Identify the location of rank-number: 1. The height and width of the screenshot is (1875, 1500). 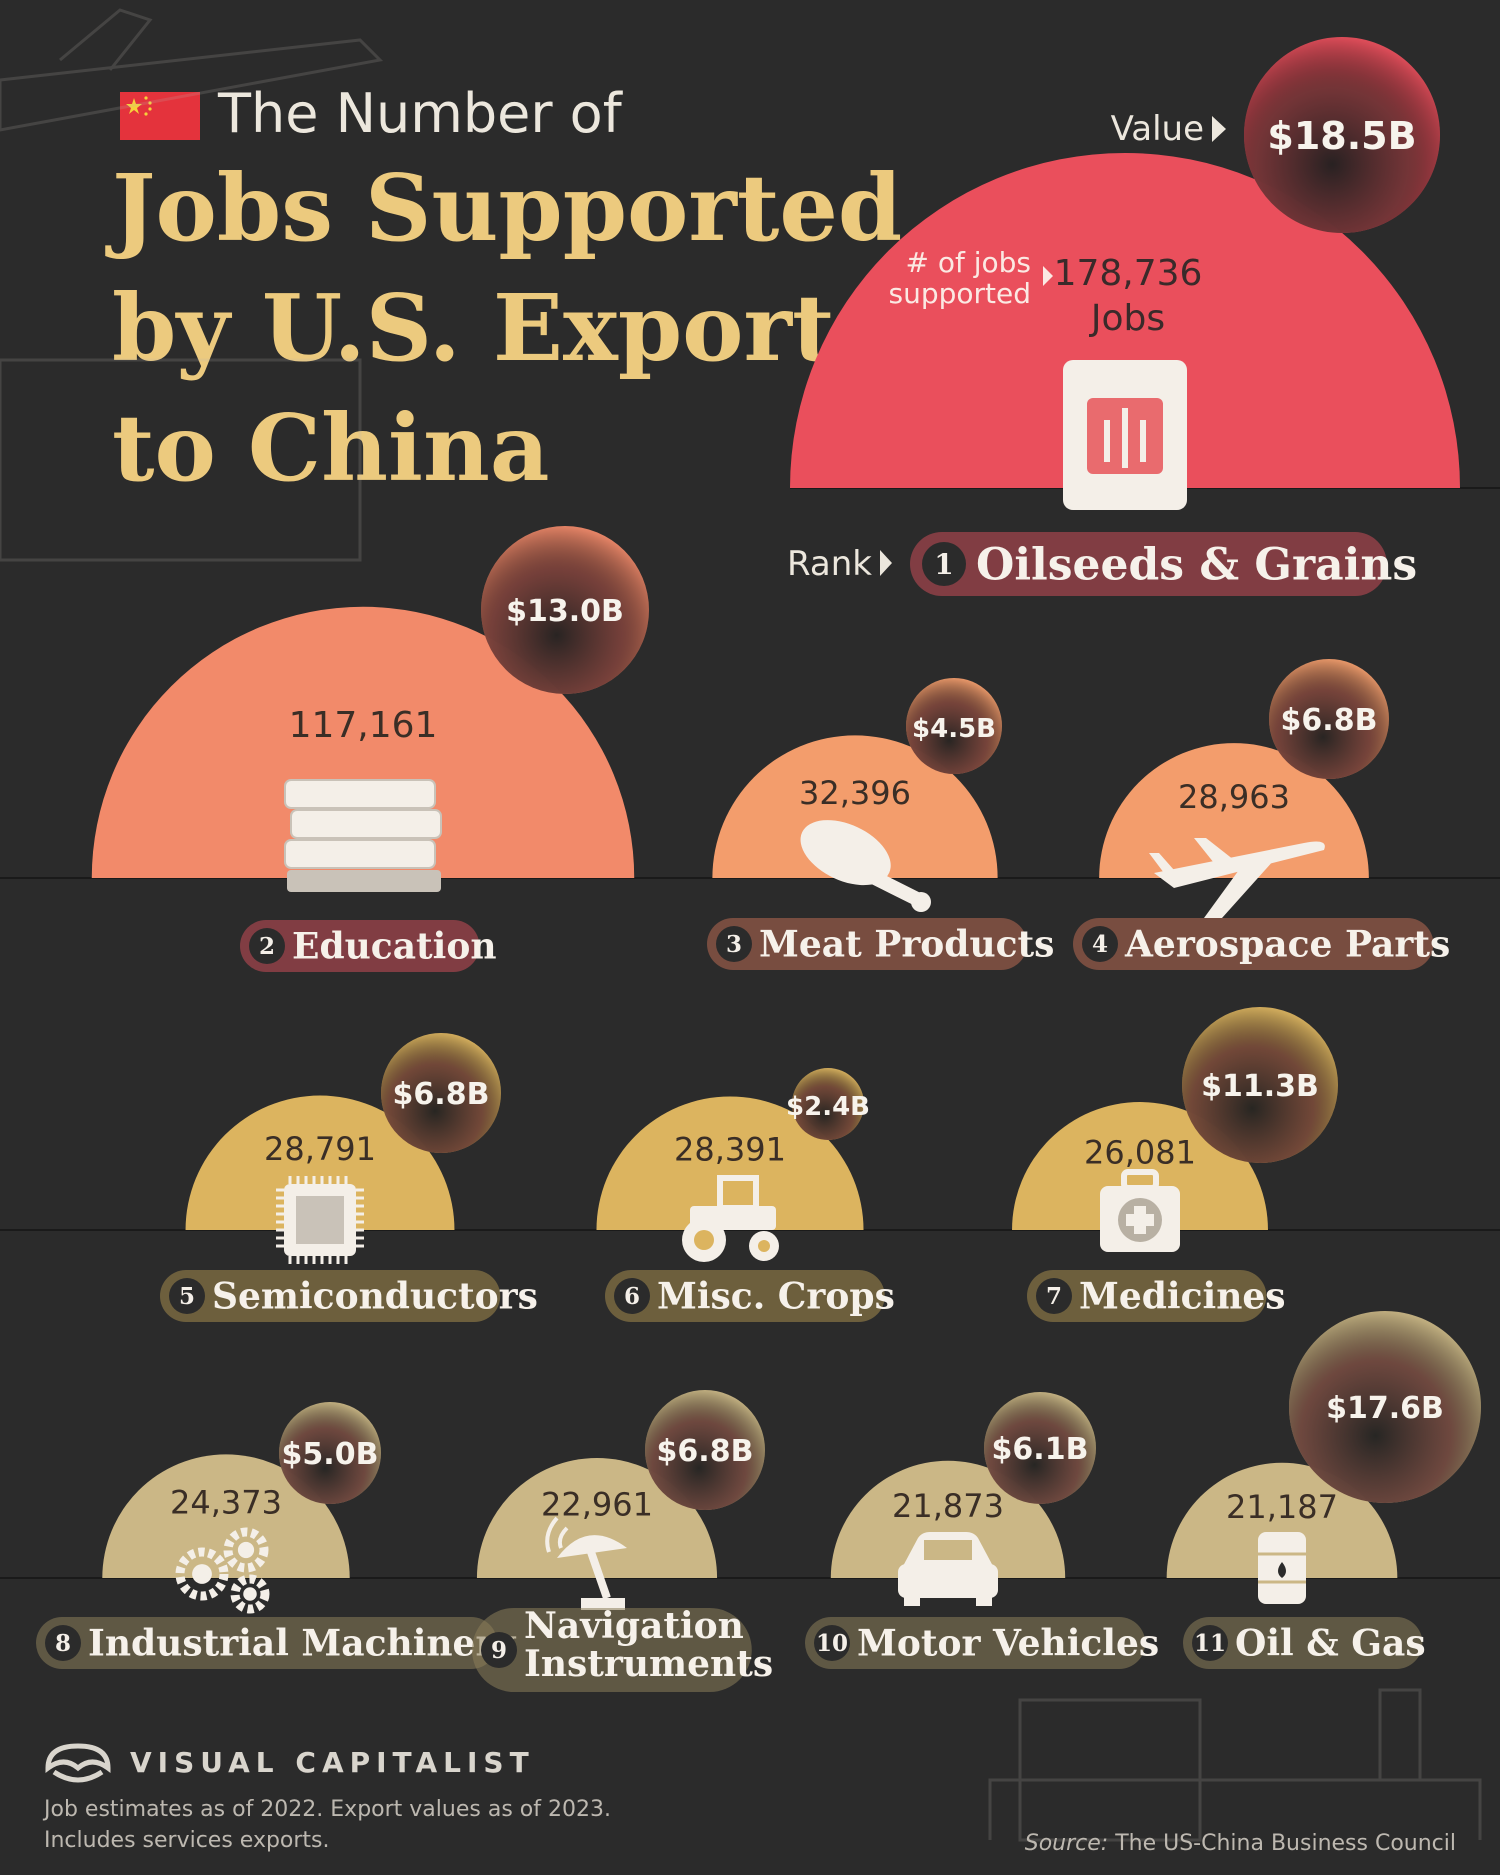
(943, 564).